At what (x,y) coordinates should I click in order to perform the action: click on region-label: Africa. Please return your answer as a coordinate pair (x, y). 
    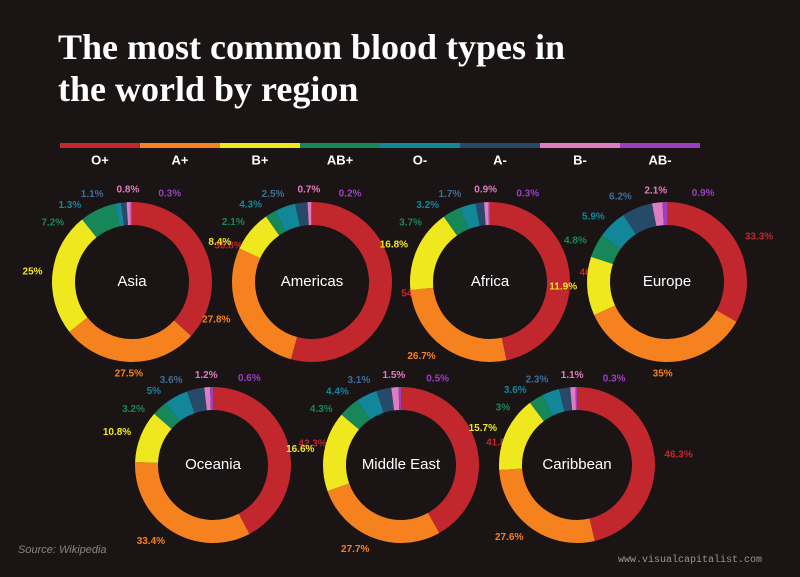
    Looking at the image, I should click on (490, 281).